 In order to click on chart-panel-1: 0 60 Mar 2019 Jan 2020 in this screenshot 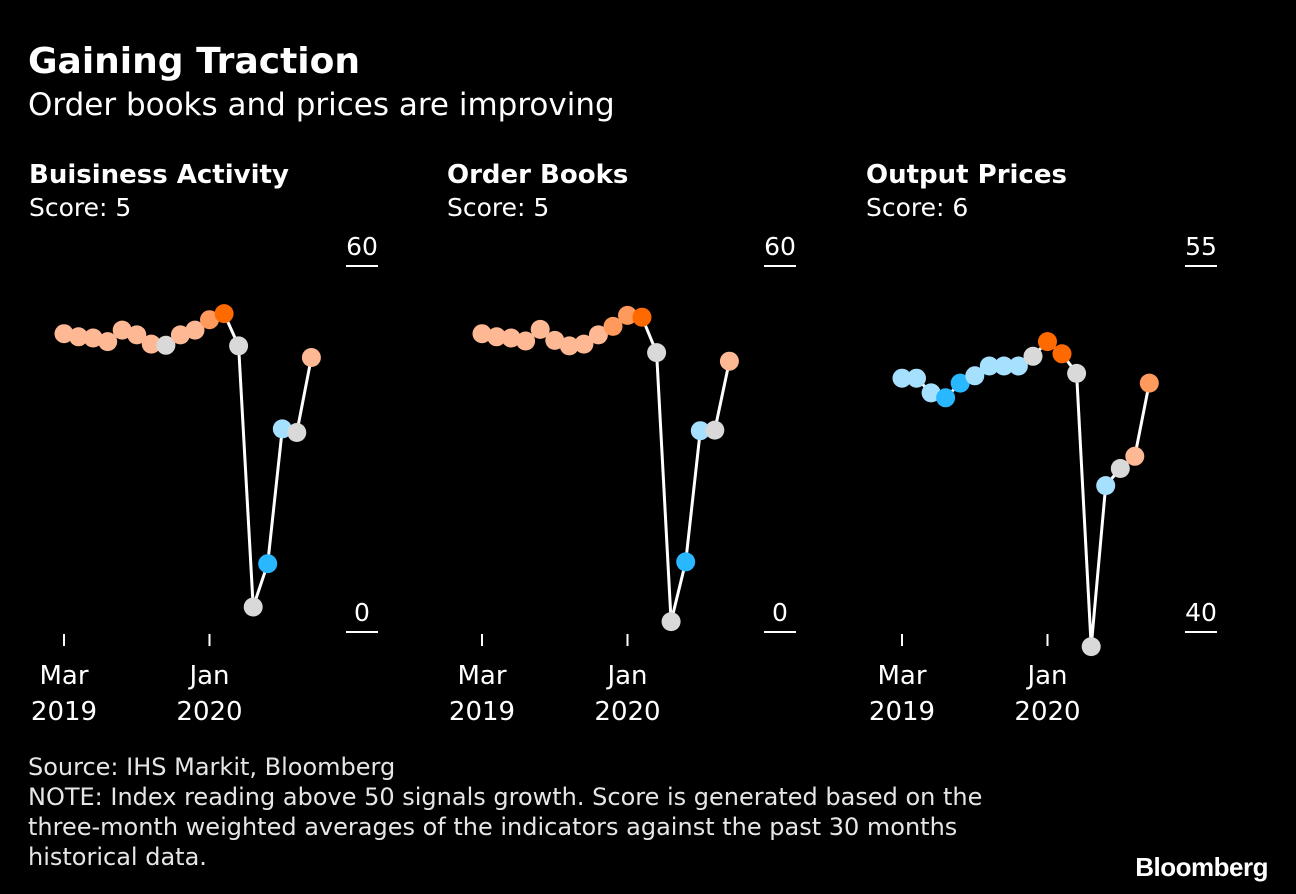, I will do `click(622, 479)`.